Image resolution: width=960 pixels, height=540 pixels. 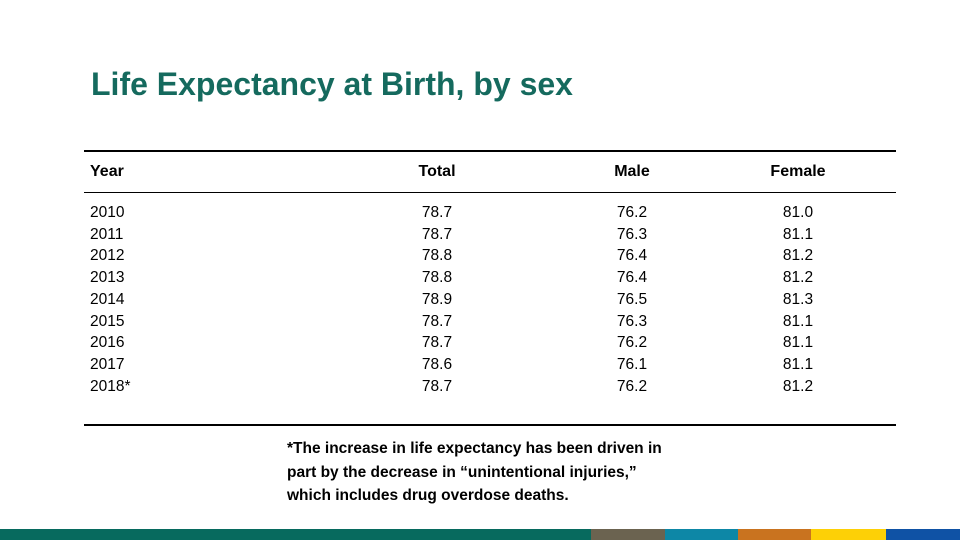 I want to click on table-header-rule, so click(x=490, y=192).